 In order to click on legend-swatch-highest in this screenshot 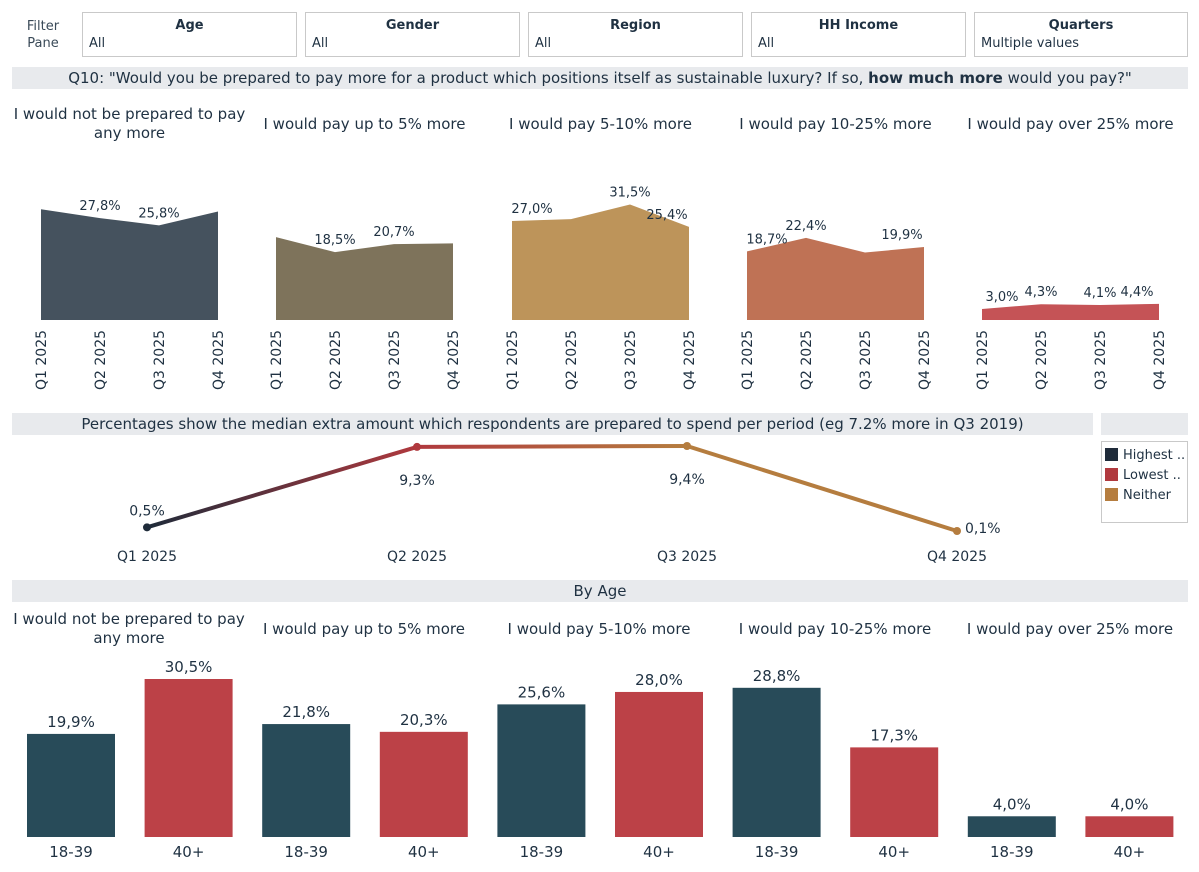, I will do `click(1111, 454)`.